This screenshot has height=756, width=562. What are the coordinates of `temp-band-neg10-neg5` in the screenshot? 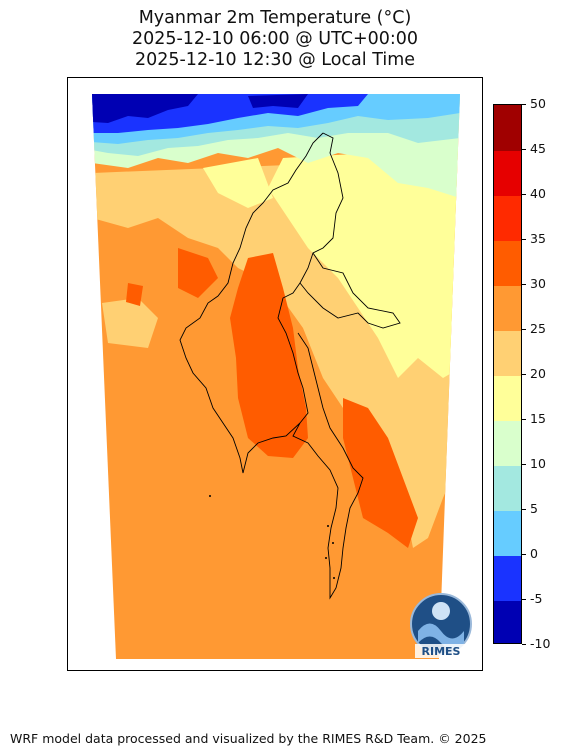 It's located at (200, 108).